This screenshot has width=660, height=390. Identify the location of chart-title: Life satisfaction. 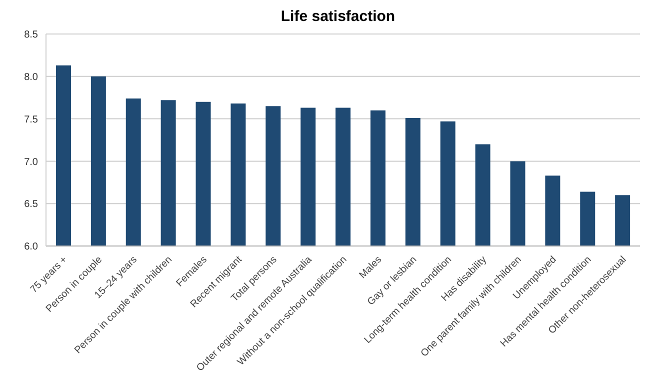
(338, 17).